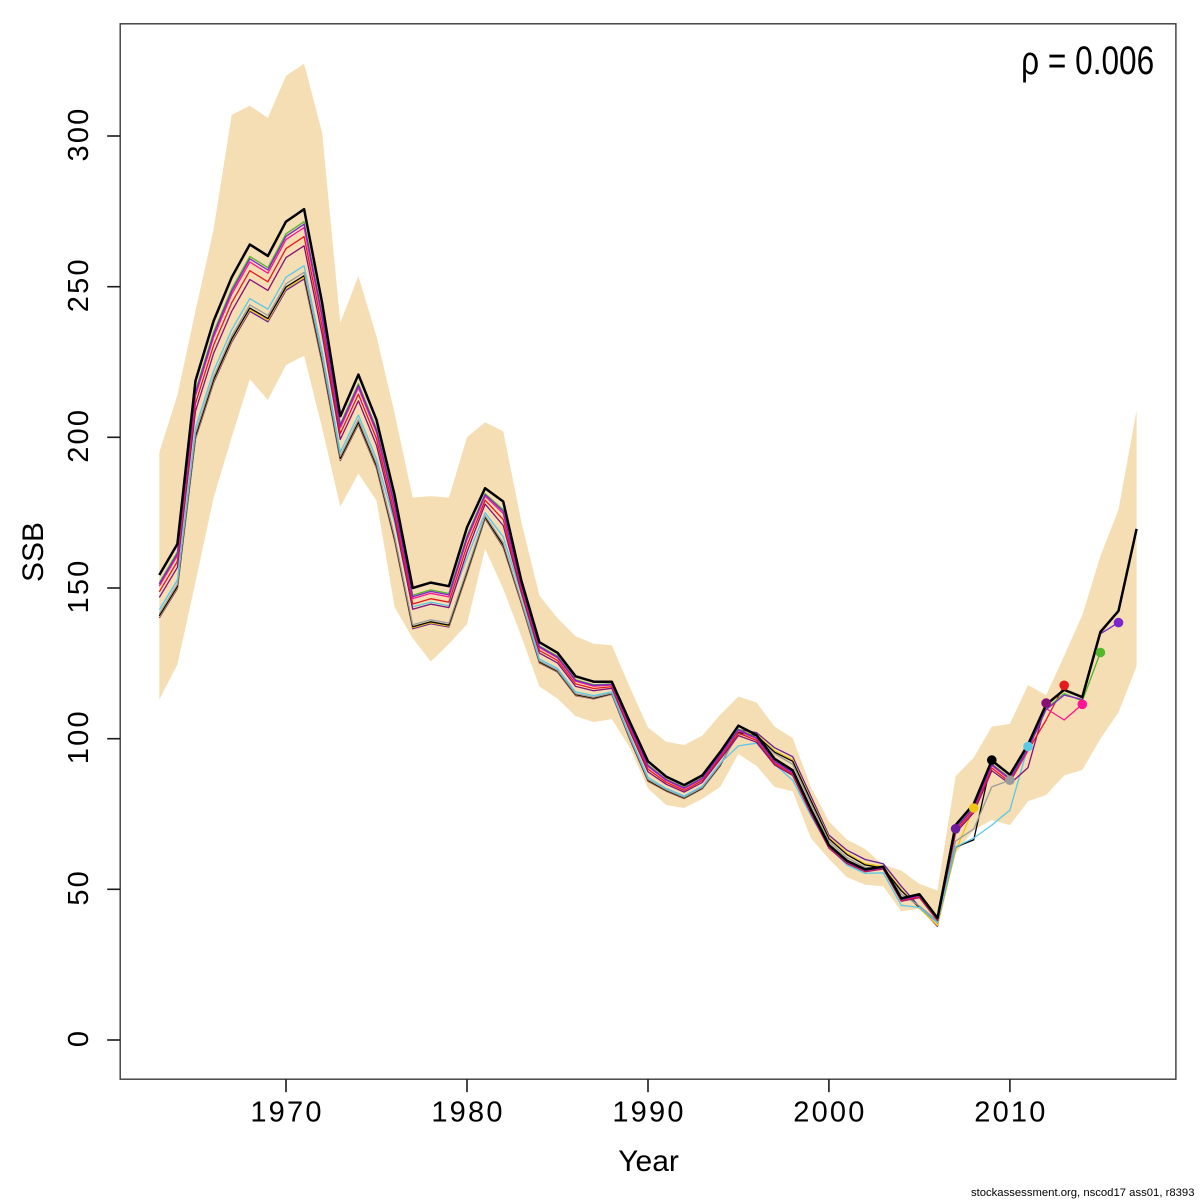  What do you see at coordinates (829, 1113) in the screenshot?
I see `svg-text: 2000` at bounding box center [829, 1113].